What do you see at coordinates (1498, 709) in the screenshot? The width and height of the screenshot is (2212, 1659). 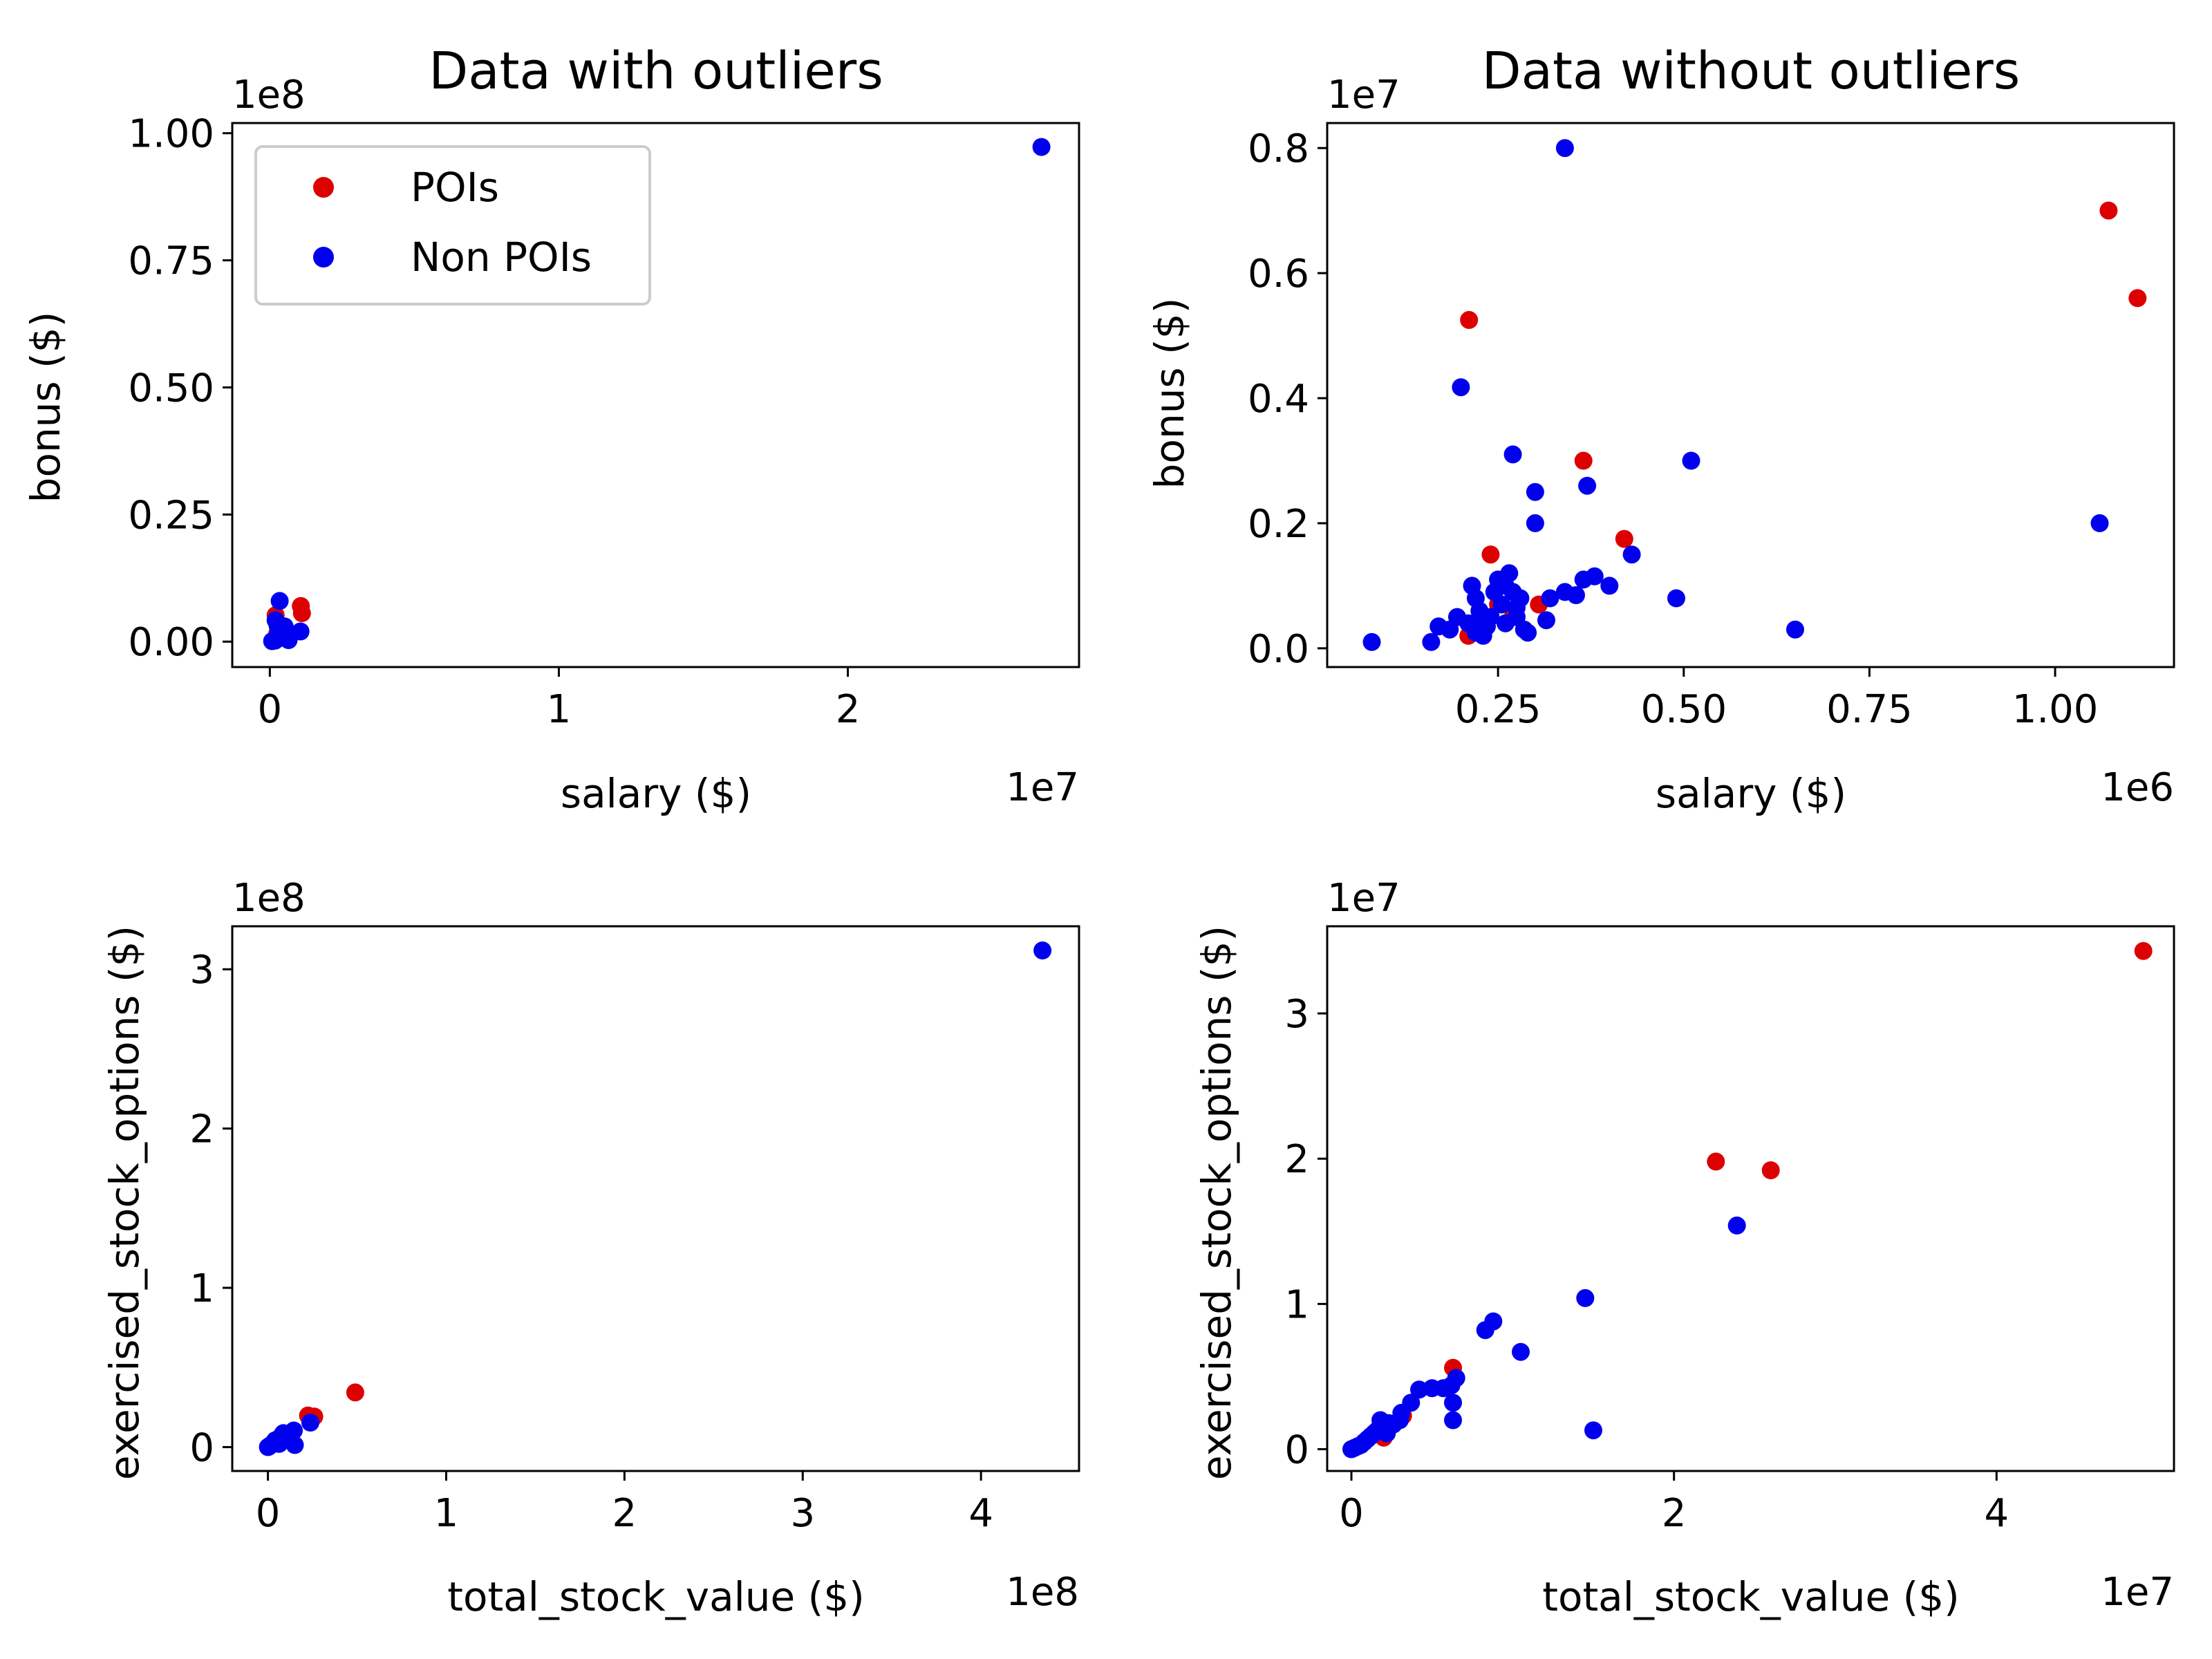 I see `x-tick-label: 0.25` at bounding box center [1498, 709].